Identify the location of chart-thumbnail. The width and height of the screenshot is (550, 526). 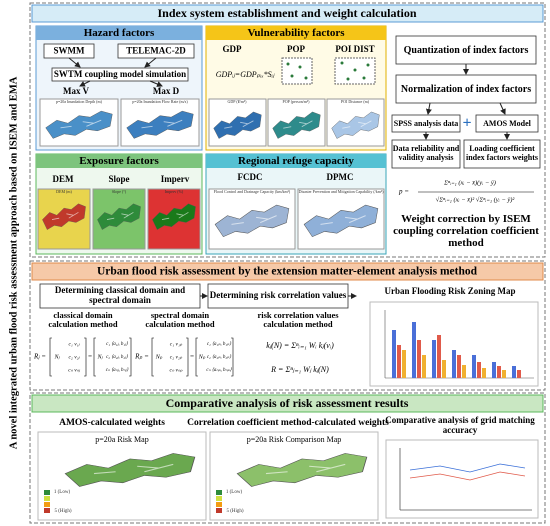
(462, 479).